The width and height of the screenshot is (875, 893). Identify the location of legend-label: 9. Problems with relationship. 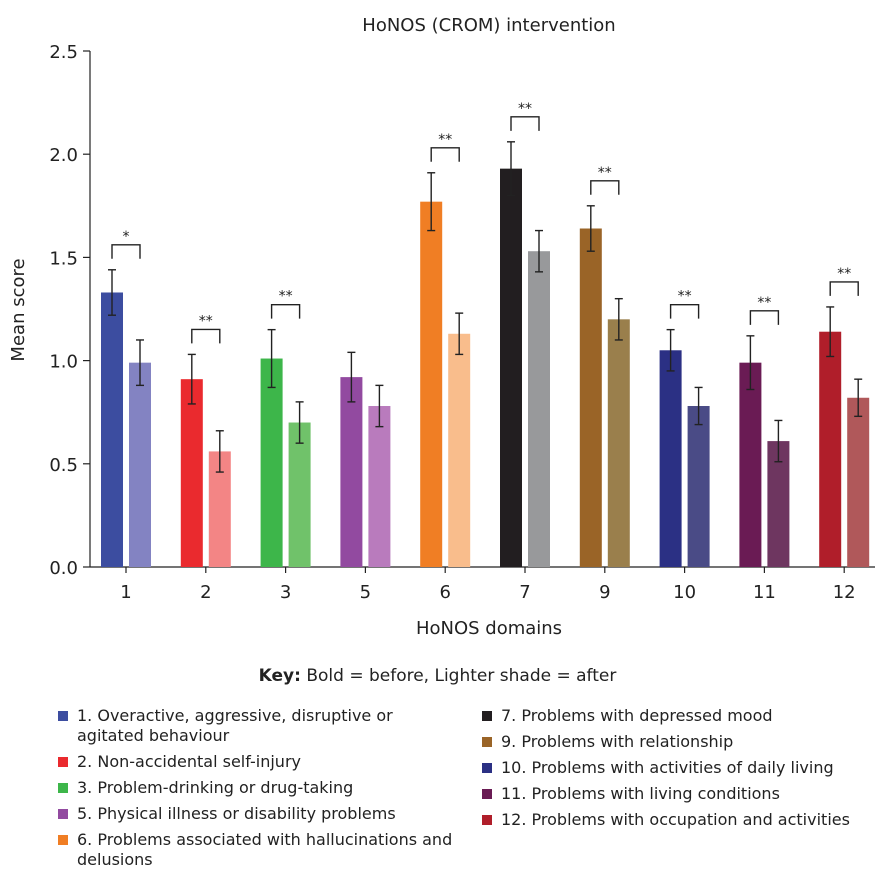
(617, 741).